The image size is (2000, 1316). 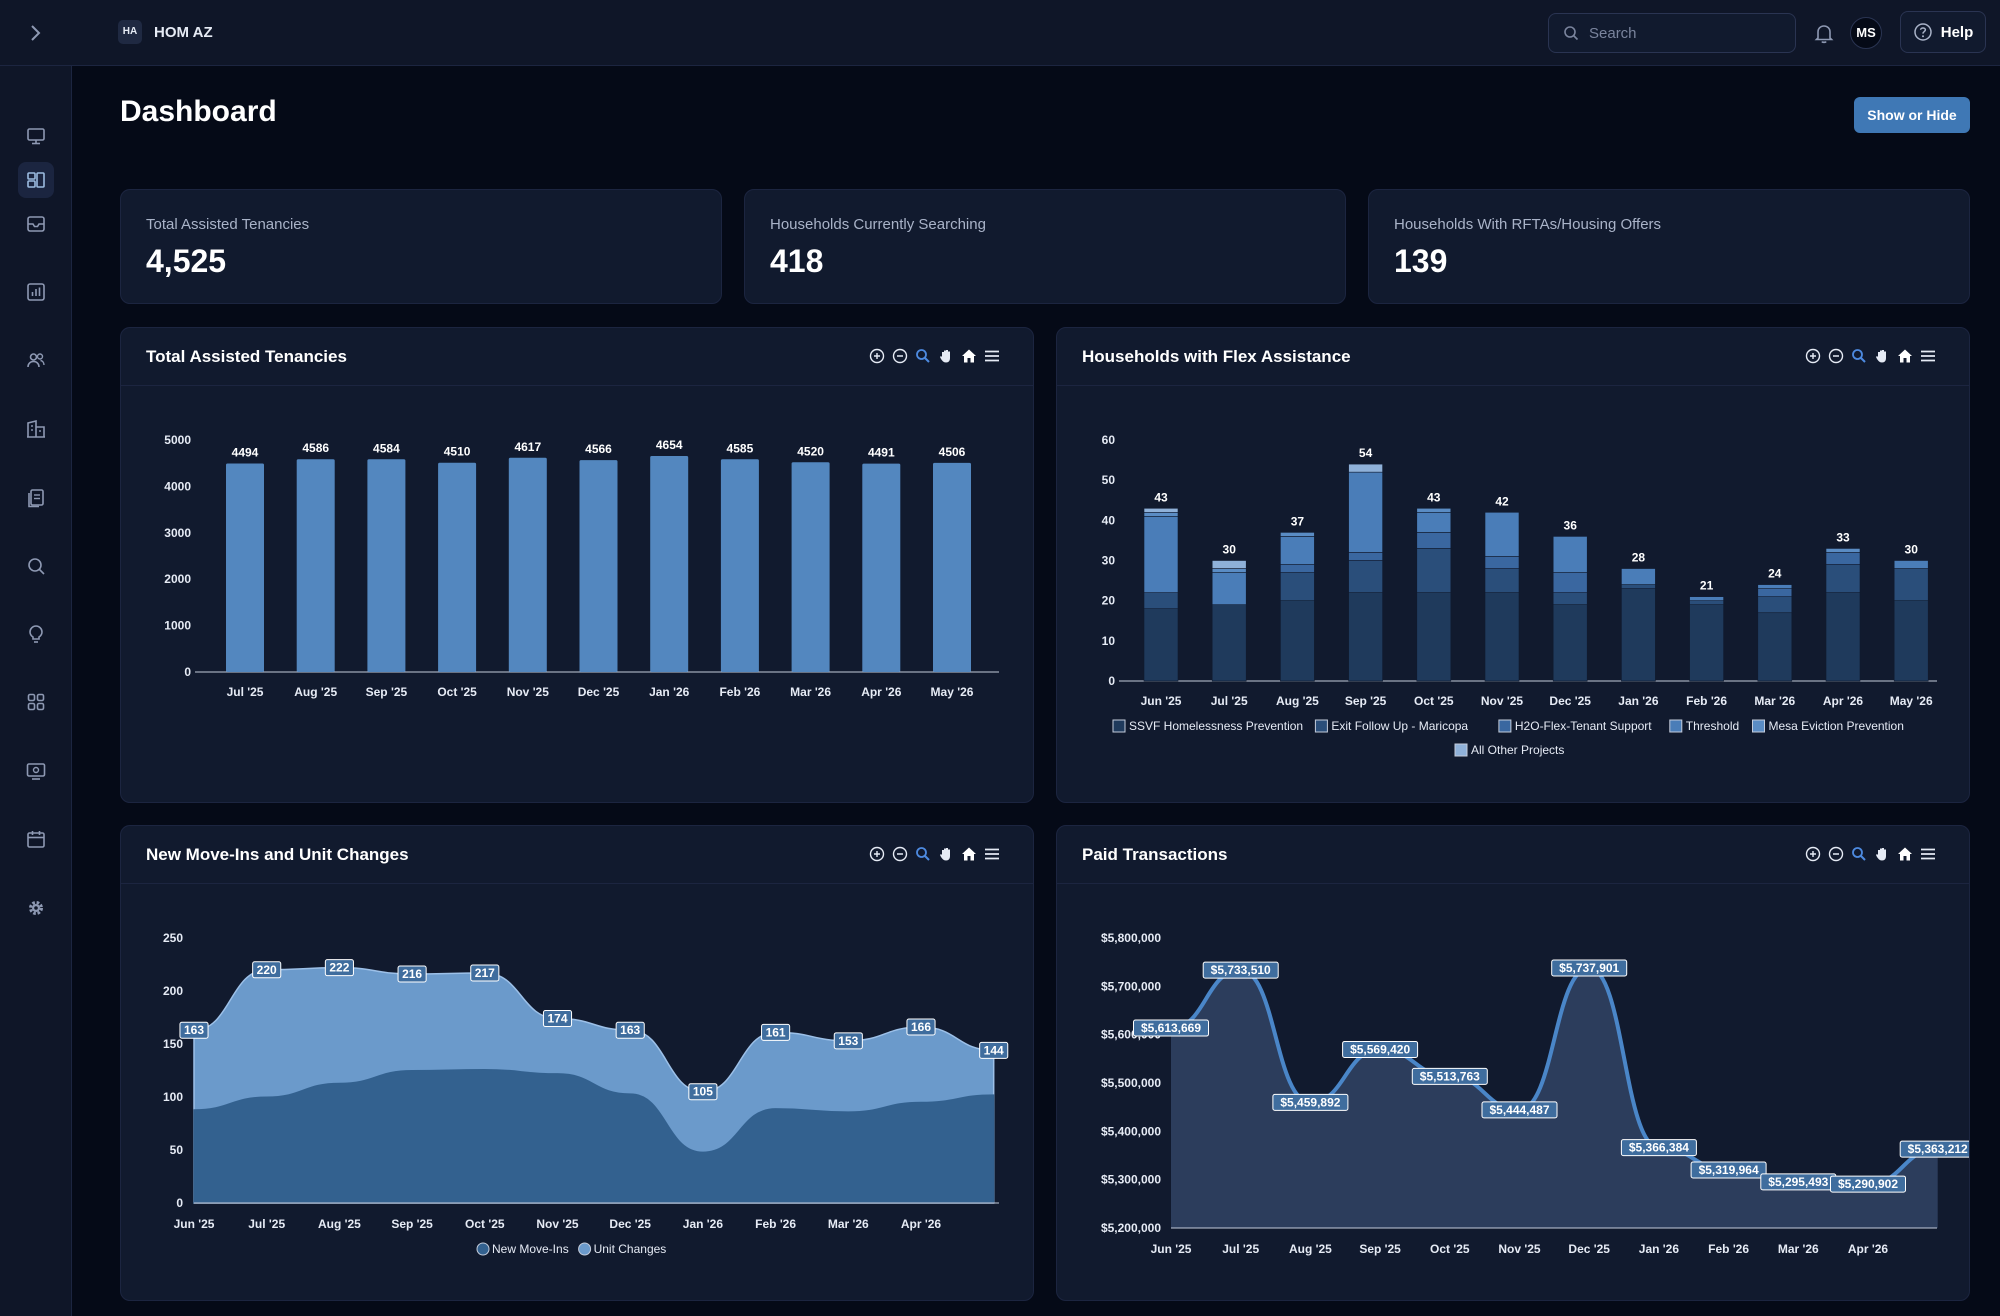 I want to click on x-tick-label: Jan '26, so click(x=703, y=1224).